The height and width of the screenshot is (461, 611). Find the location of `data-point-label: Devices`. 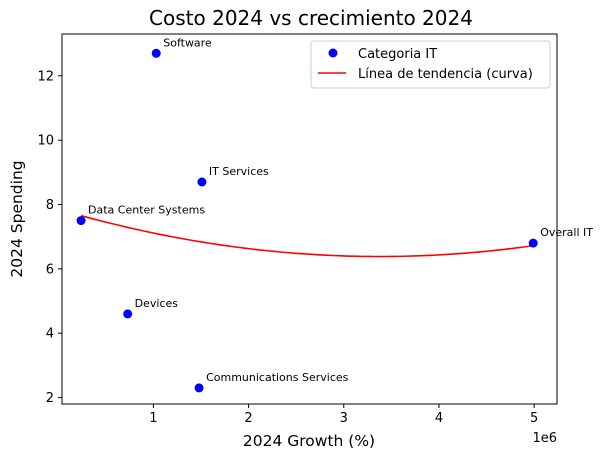

data-point-label: Devices is located at coordinates (157, 303).